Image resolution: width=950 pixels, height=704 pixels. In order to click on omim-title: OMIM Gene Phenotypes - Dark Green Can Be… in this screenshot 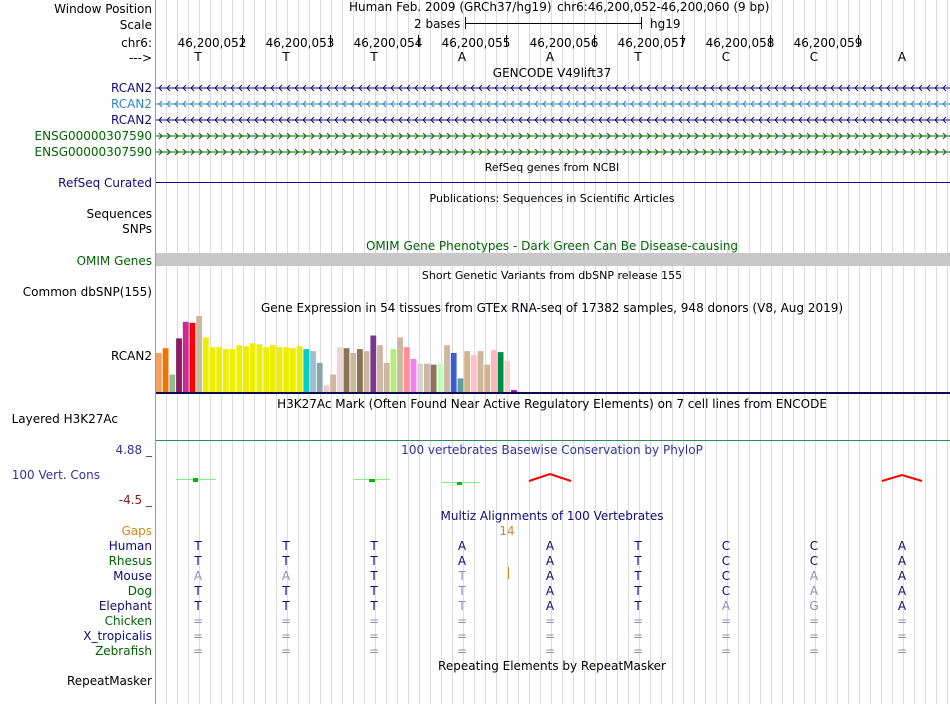, I will do `click(552, 246)`.